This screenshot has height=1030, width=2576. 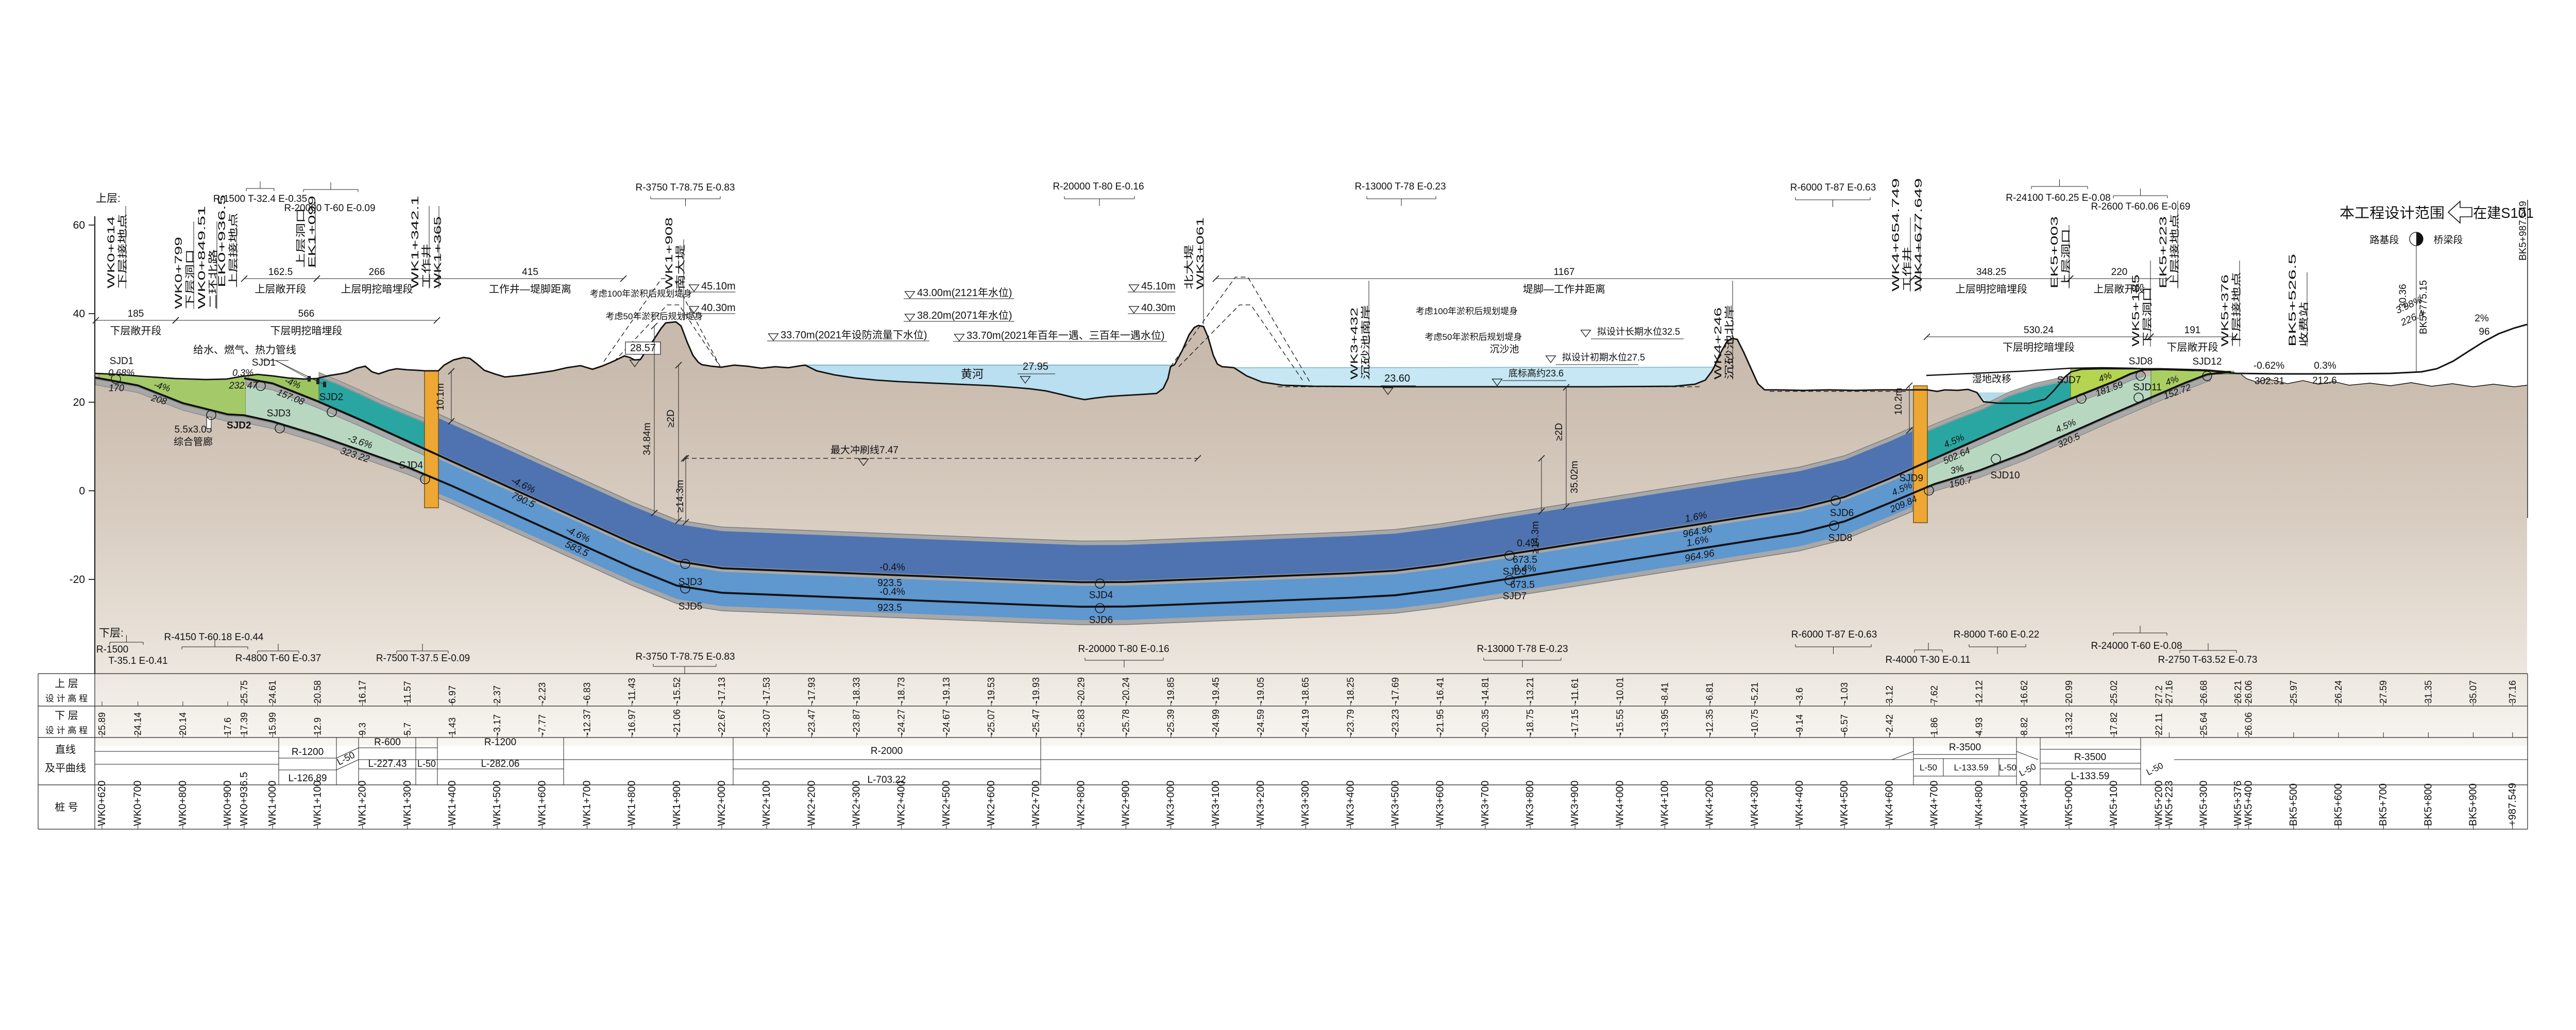 What do you see at coordinates (452, 694) in the screenshot?
I see `svg-text: 6.97` at bounding box center [452, 694].